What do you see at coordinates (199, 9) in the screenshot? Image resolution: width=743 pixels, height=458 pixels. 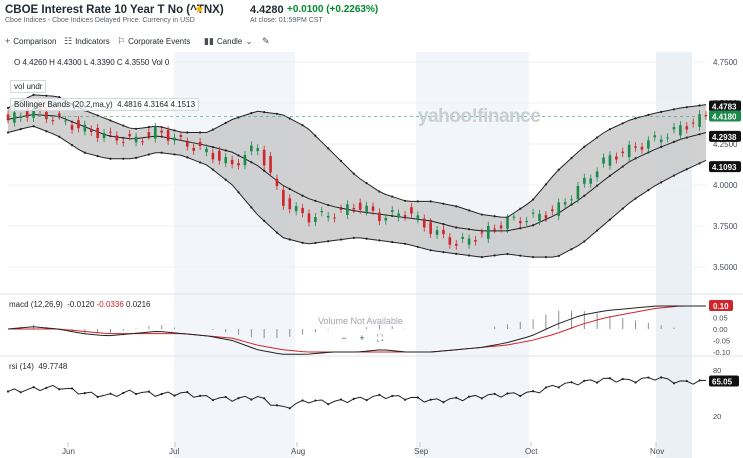 I see `star-icon: ★` at bounding box center [199, 9].